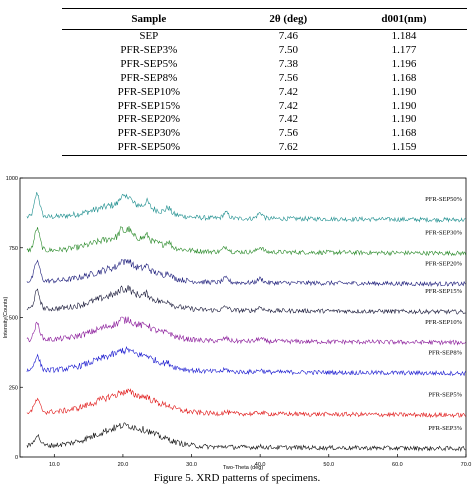 This screenshot has width=474, height=485. I want to click on series-label: PFR-SEP50%, so click(443, 199).